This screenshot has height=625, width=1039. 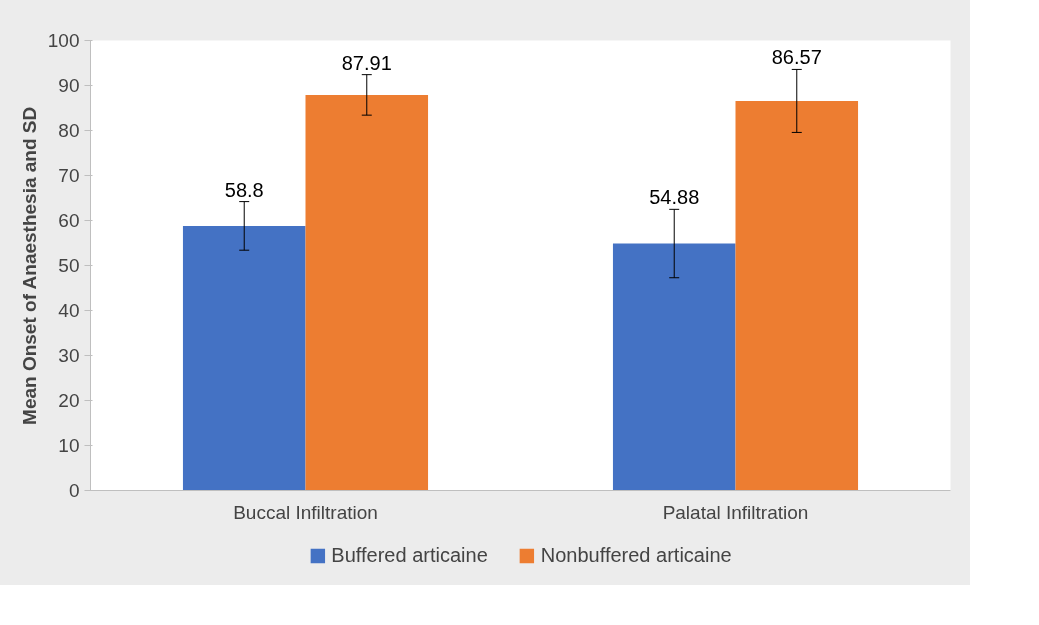 What do you see at coordinates (74, 490) in the screenshot?
I see `y-tick-label: 0` at bounding box center [74, 490].